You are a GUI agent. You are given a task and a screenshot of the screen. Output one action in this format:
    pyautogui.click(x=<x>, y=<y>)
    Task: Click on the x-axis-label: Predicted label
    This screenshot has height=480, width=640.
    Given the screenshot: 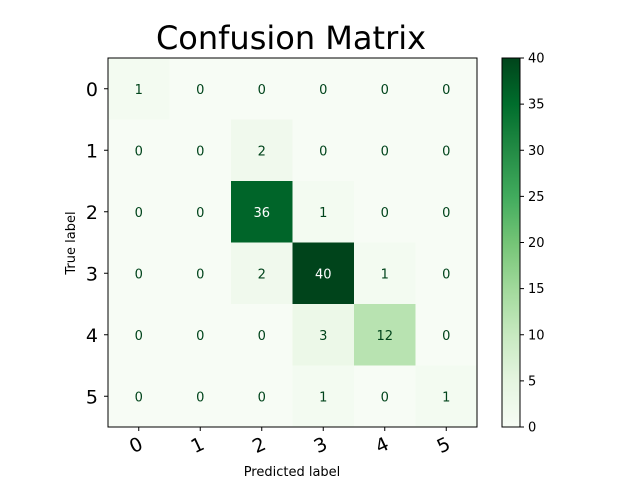 What is the action you would take?
    pyautogui.click(x=292, y=472)
    